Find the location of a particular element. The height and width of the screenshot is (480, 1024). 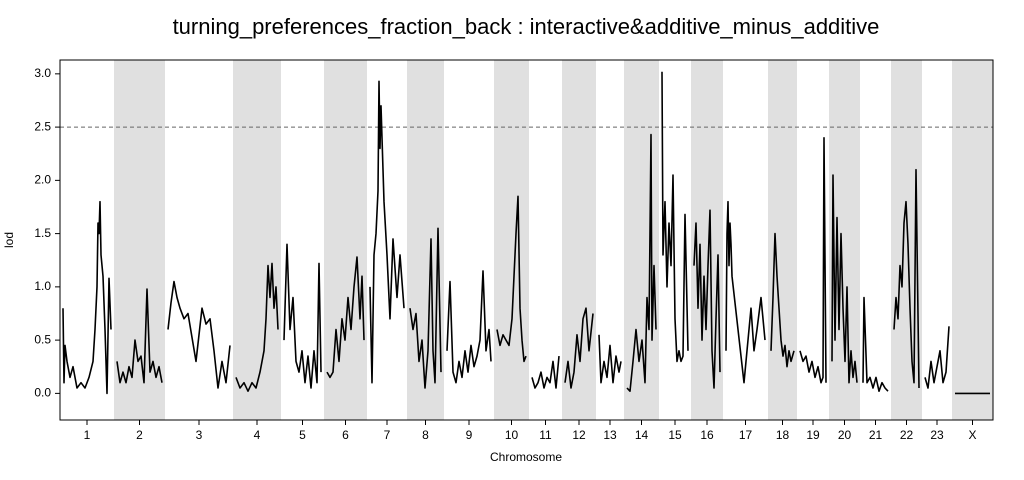

x-tick-label: 10 is located at coordinates (512, 435).